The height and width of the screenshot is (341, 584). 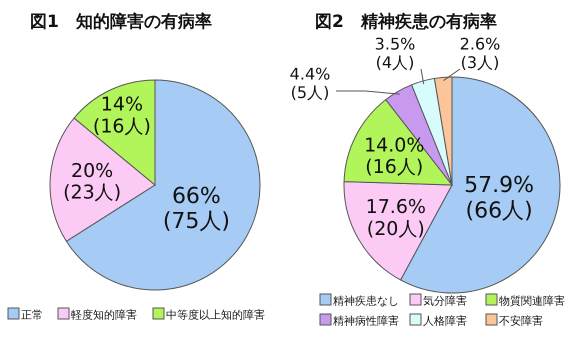 What do you see at coordinates (532, 301) in the screenshot?
I see `legend-label: 物質関連障害` at bounding box center [532, 301].